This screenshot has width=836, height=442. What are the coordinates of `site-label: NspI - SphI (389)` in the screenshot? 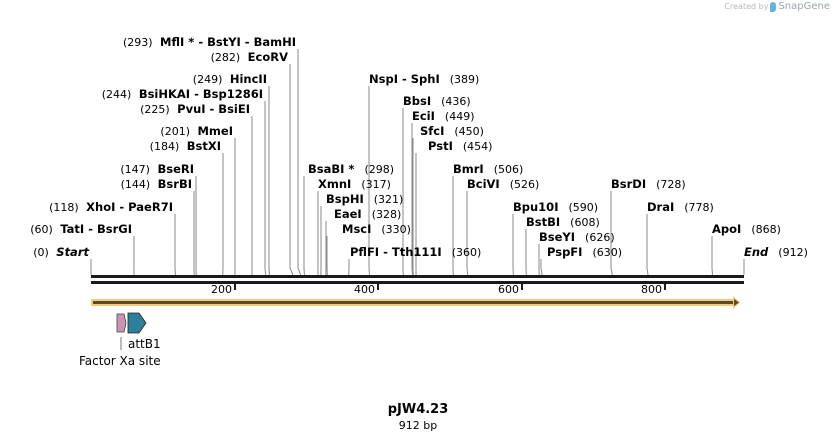 It's located at (424, 79).